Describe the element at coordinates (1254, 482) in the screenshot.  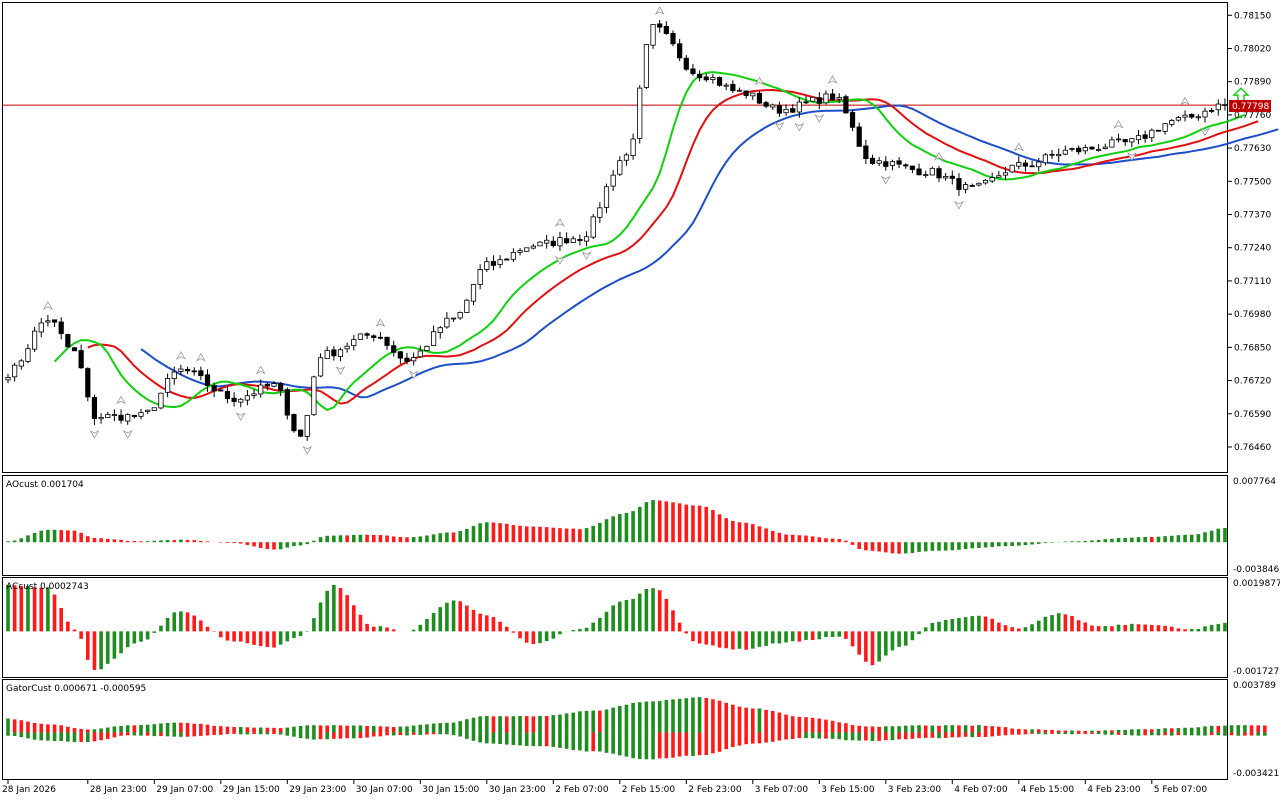
I see `ao-max-label: 0.007764` at that location.